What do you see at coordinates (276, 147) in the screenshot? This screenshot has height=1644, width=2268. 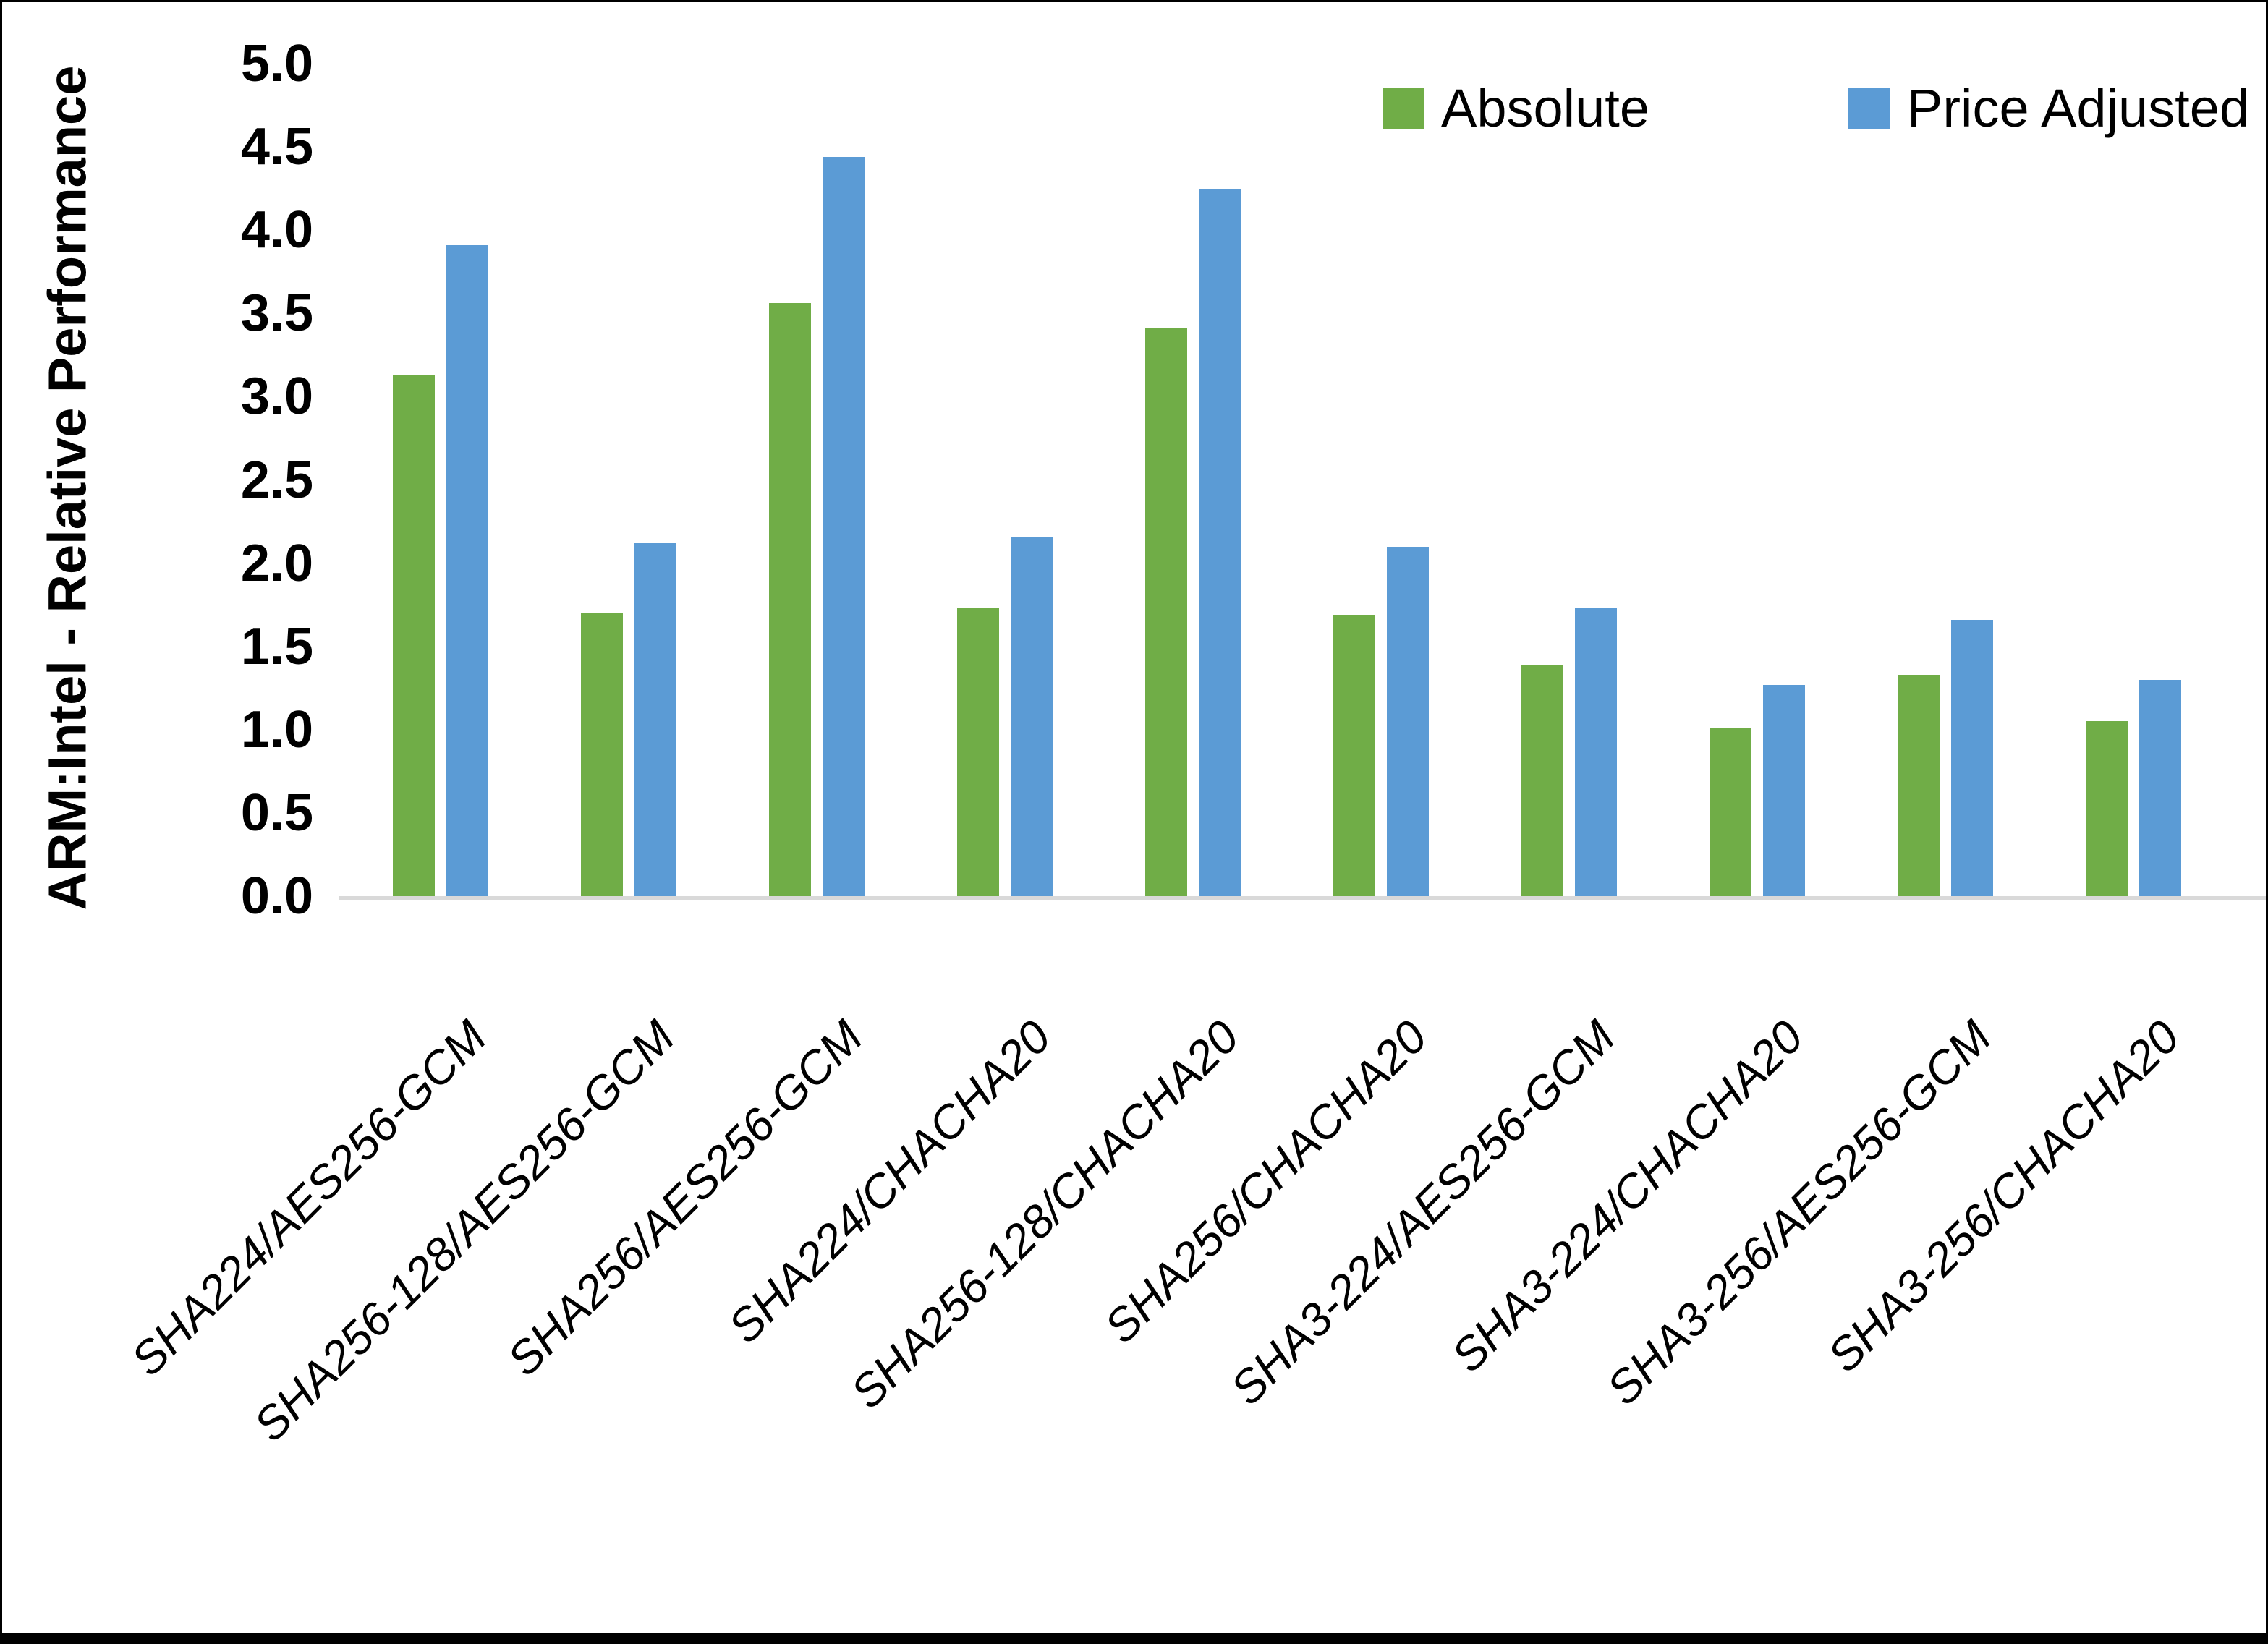 I see `y-tick-label: 4.5` at bounding box center [276, 147].